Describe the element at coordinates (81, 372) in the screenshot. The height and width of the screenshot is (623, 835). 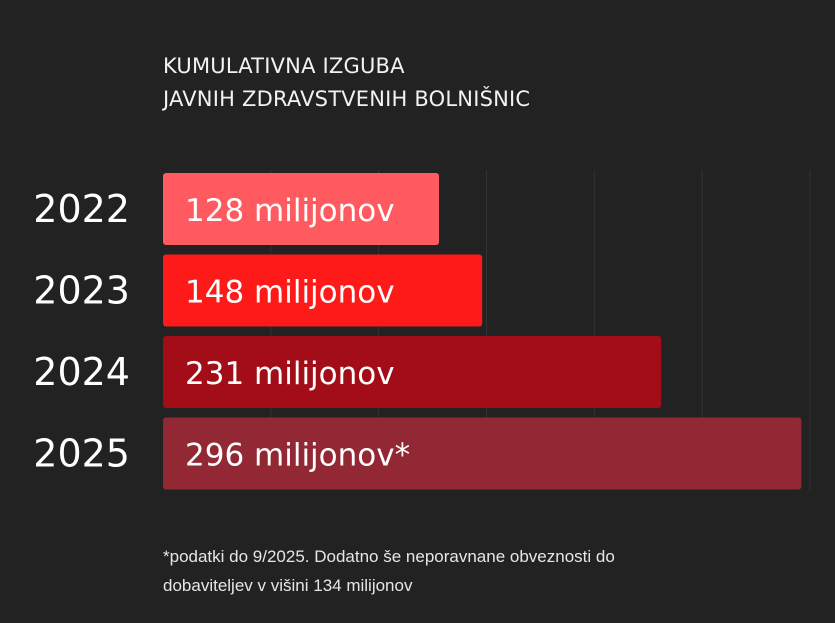
I see `category-label: 2024` at that location.